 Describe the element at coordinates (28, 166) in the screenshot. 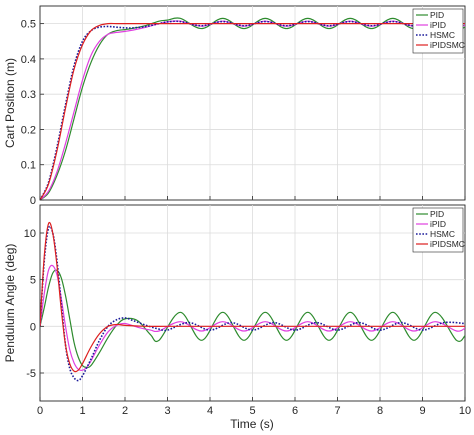

I see `y-tick-label: 0.1` at that location.